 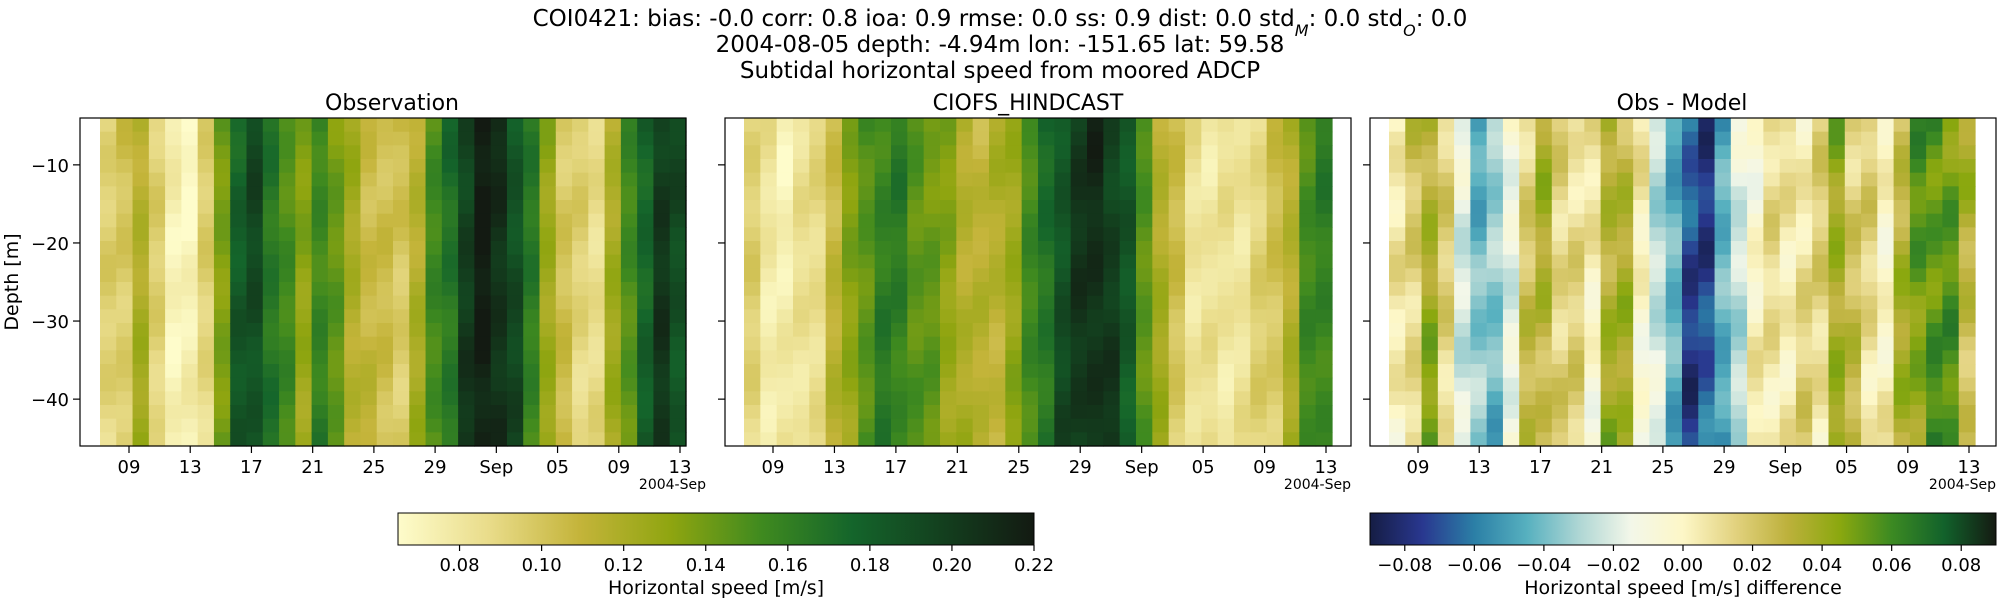 What do you see at coordinates (716, 588) in the screenshot?
I see `colorbar-label: Horizontal speed [m/s]` at bounding box center [716, 588].